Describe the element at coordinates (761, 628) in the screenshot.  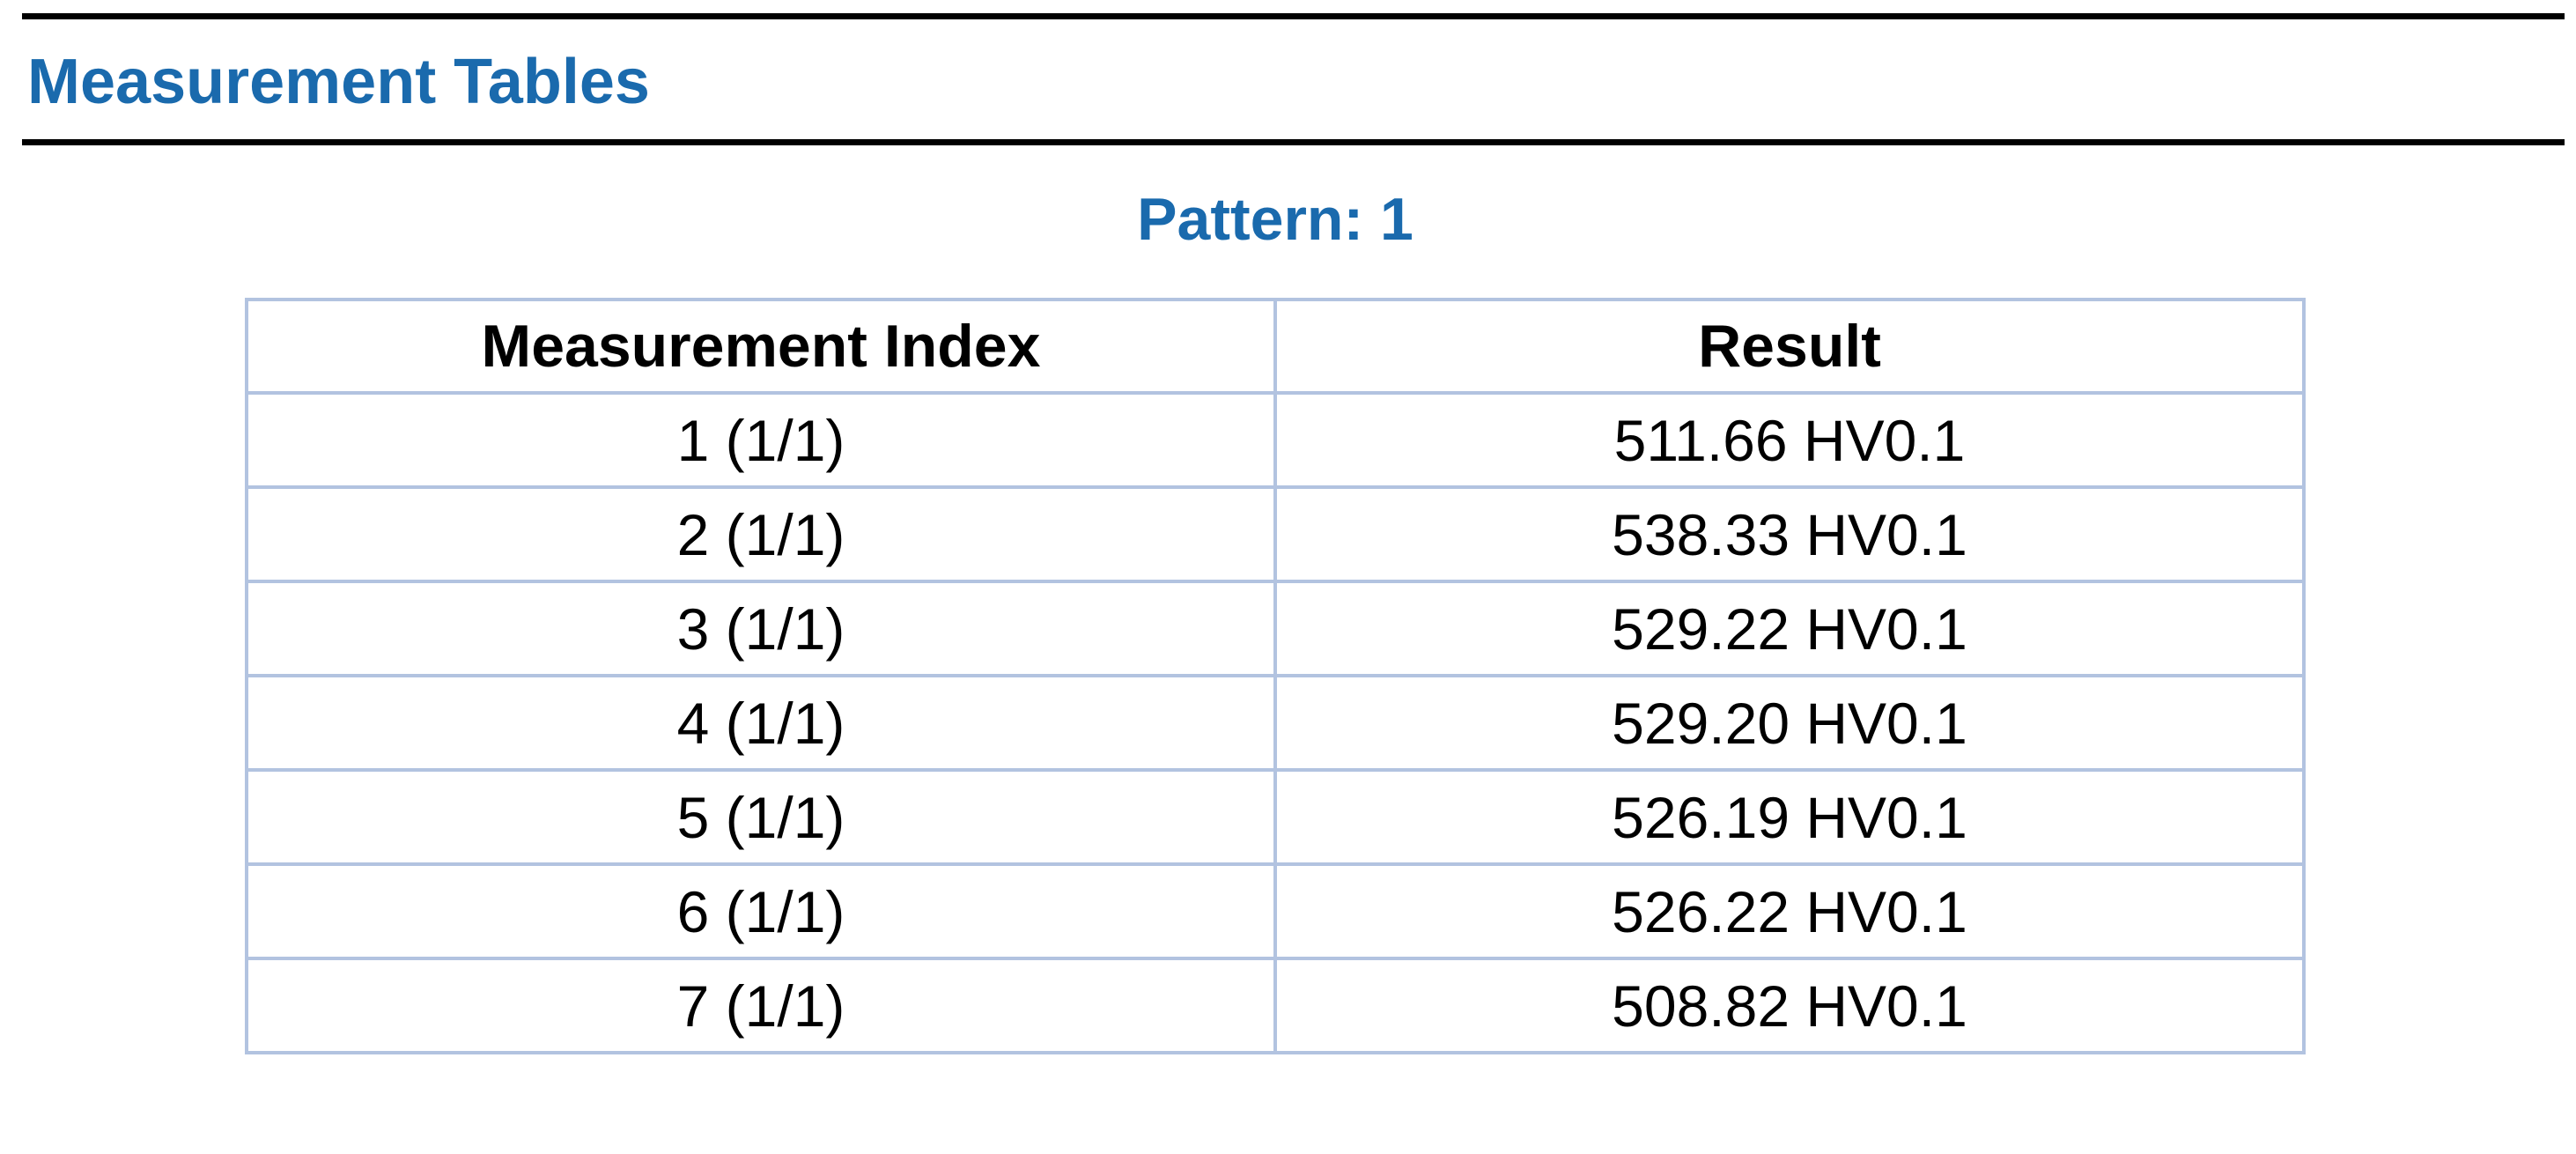
I see `measurement-index-cell: 3 (1/1)` at that location.